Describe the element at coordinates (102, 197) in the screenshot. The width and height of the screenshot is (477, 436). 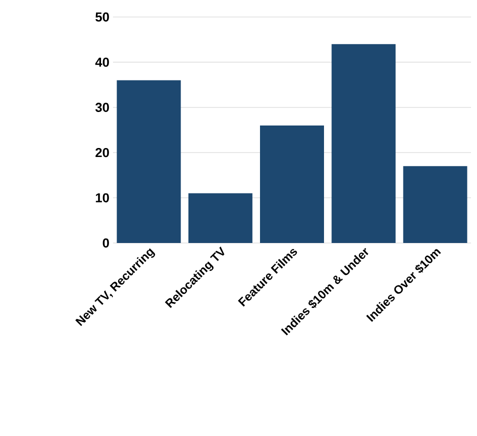
I see `y-tick-label: 10` at that location.